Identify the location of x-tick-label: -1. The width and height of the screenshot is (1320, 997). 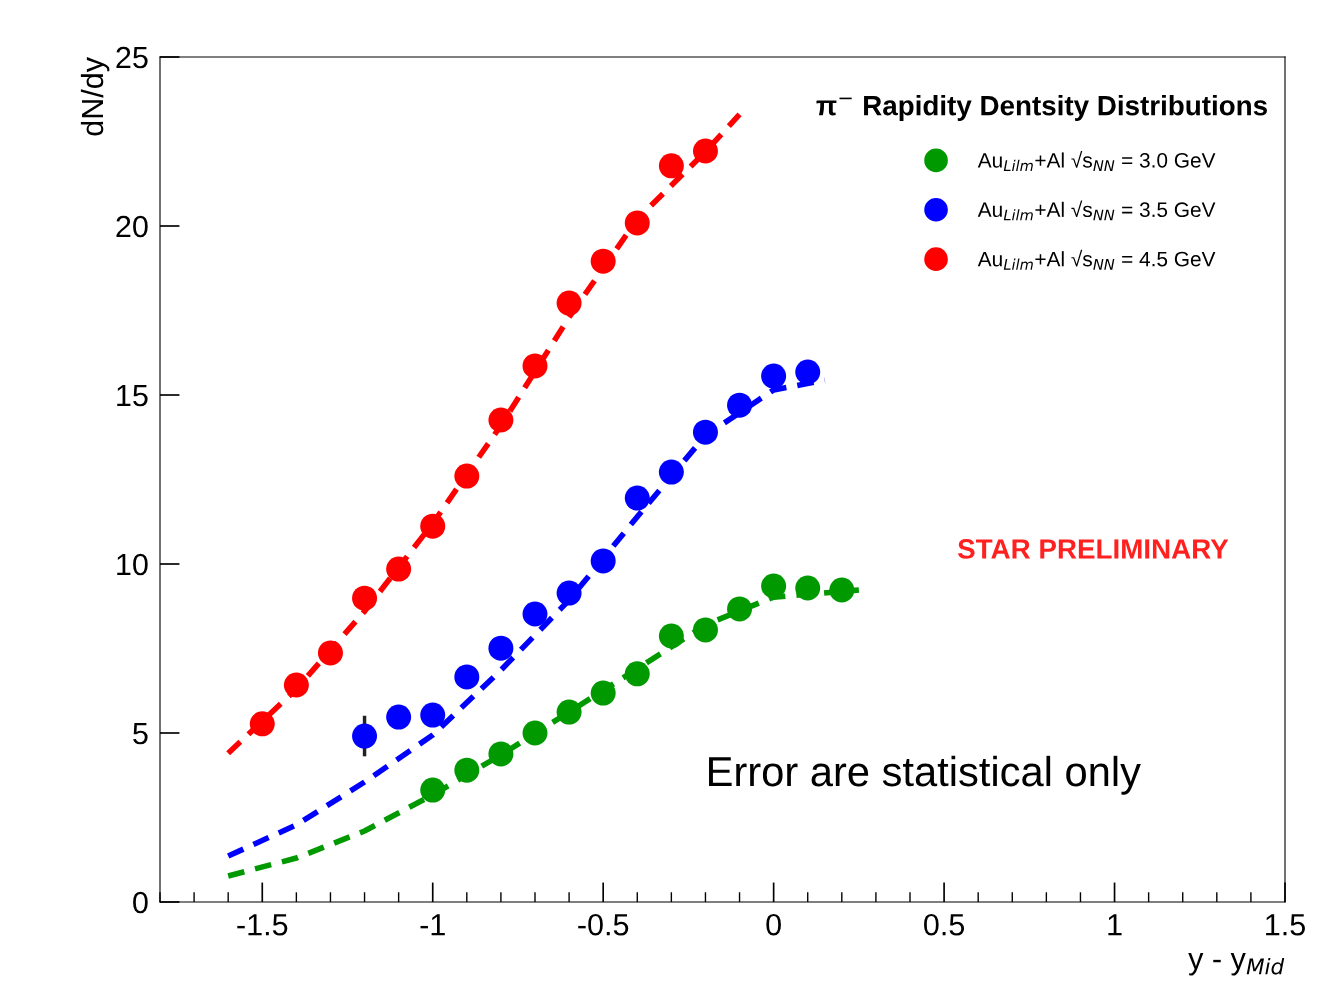
(432, 925).